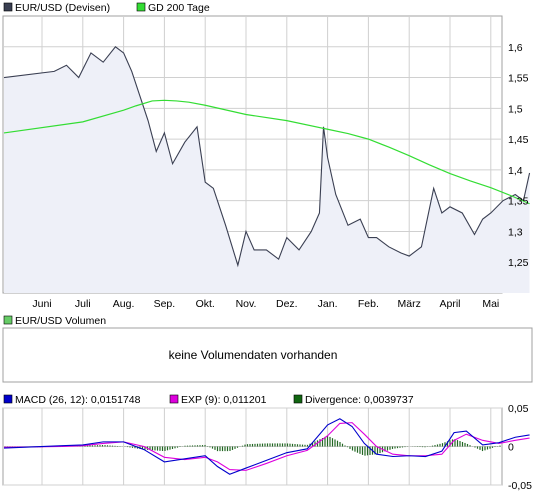 This screenshot has width=545, height=496. I want to click on price-x-tick-label: Juni, so click(41, 304).